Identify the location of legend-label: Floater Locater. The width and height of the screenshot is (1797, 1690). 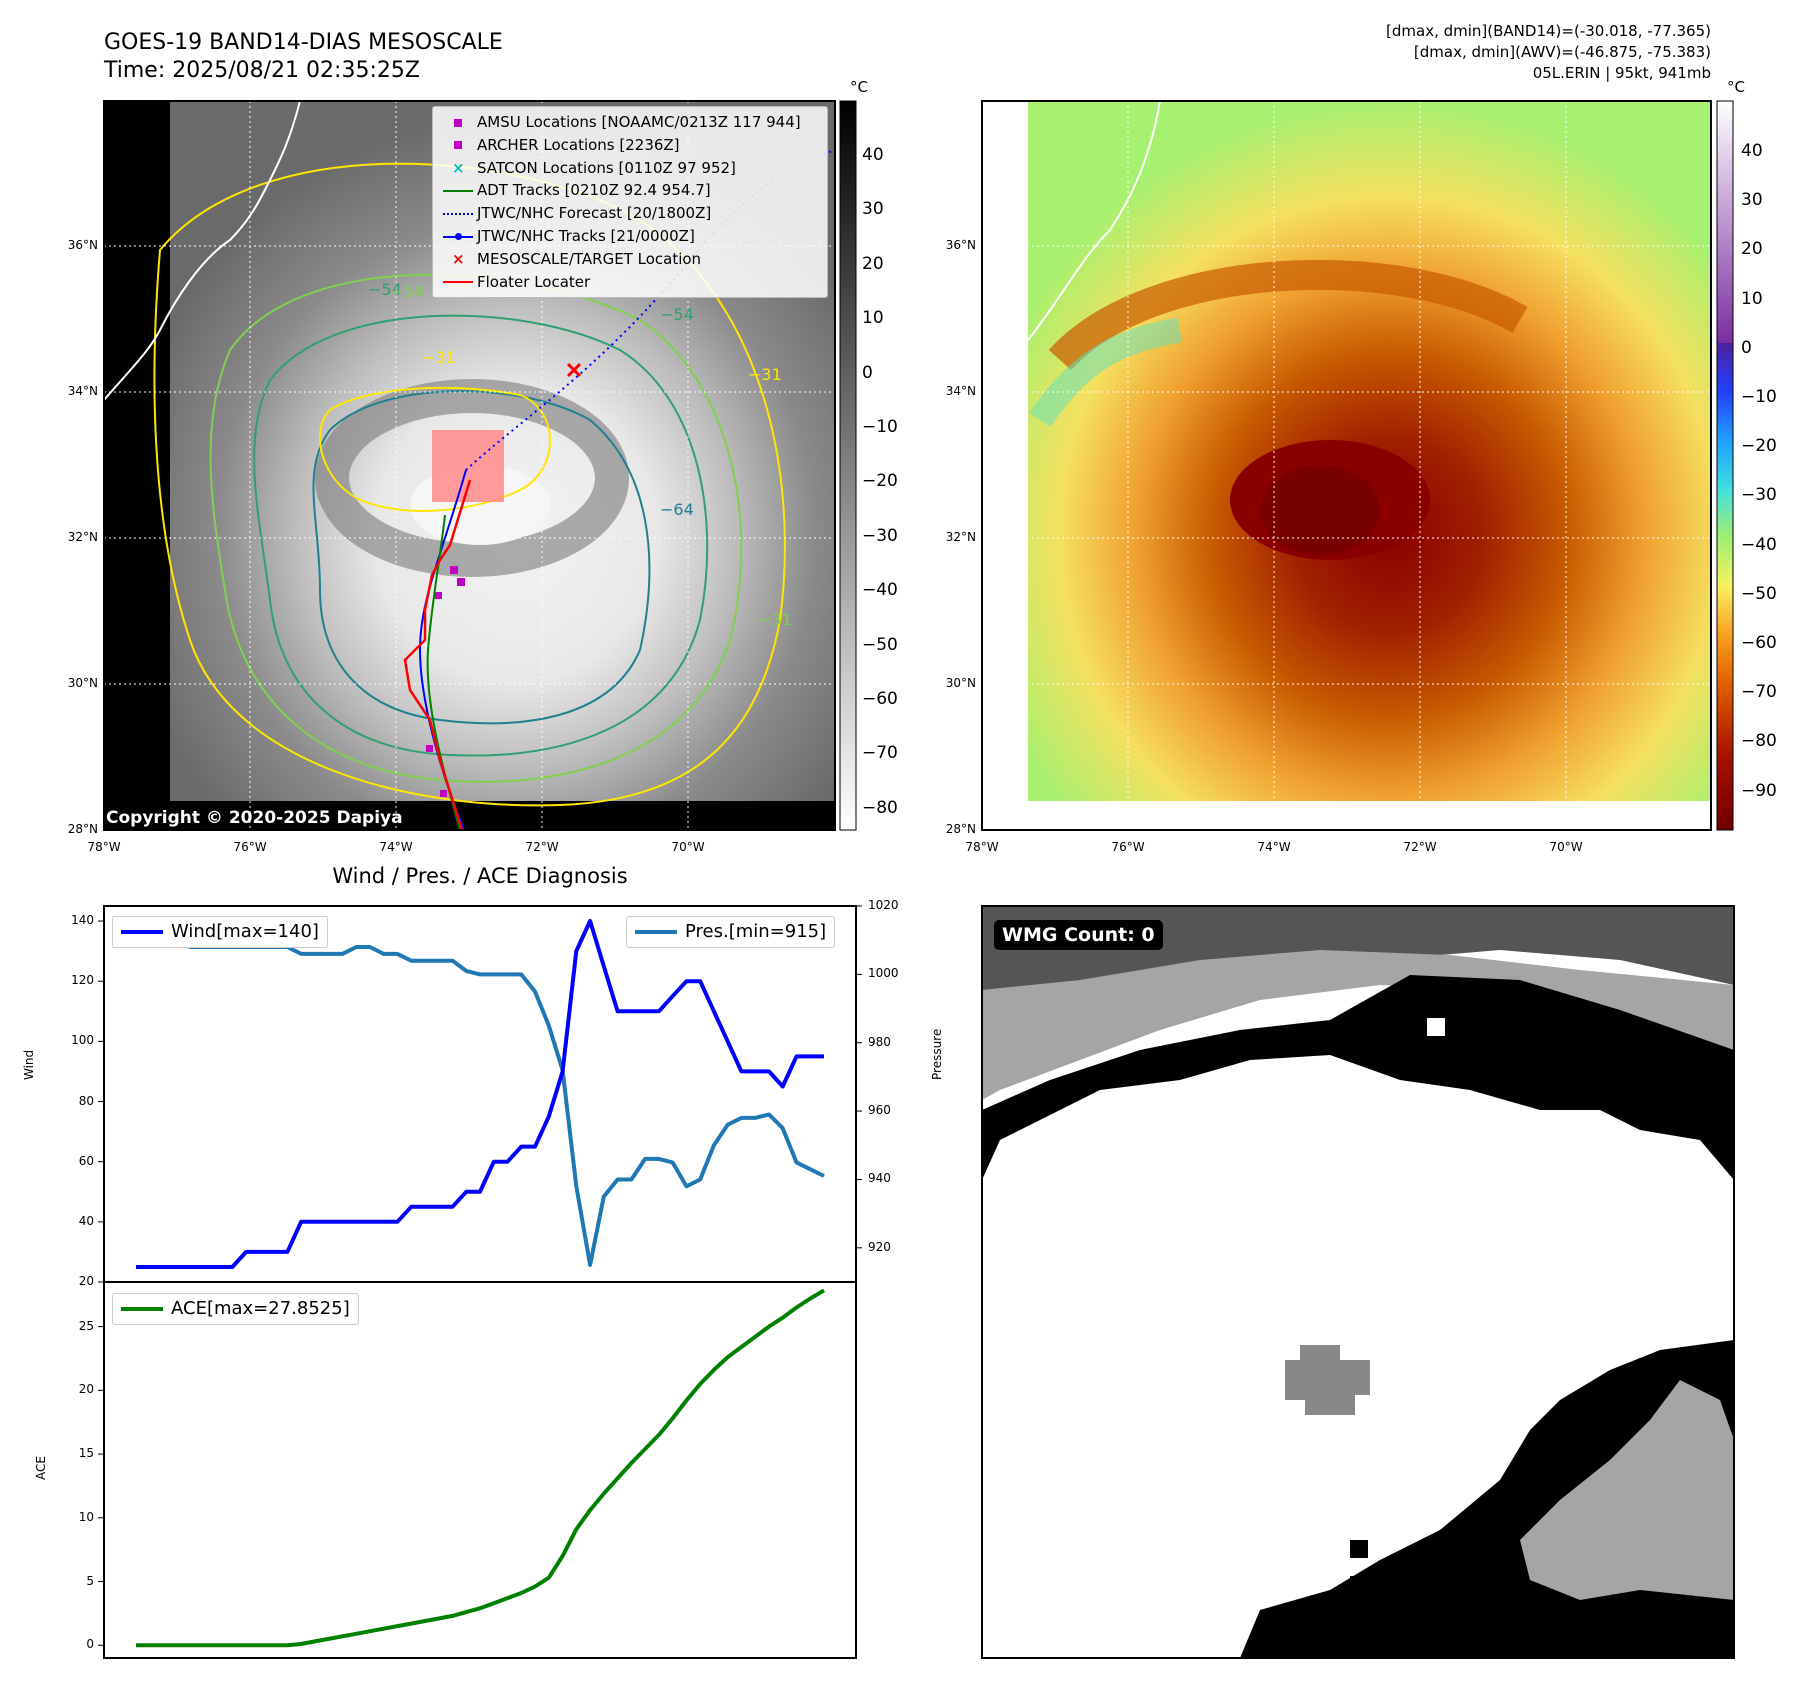
(534, 281).